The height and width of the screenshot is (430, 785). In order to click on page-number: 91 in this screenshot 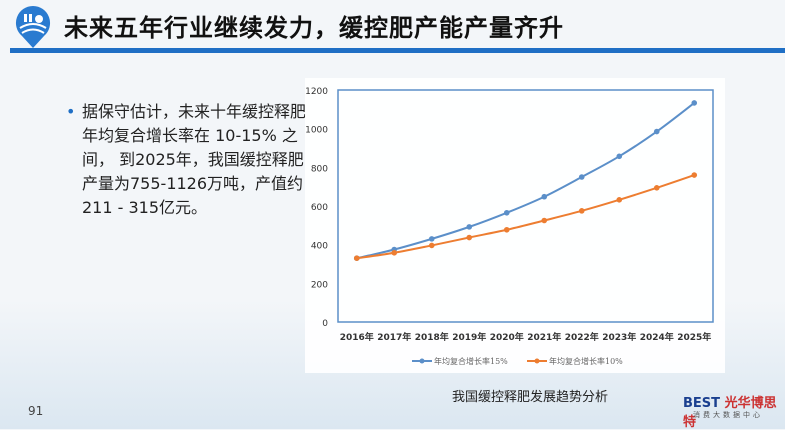, I will do `click(36, 411)`.